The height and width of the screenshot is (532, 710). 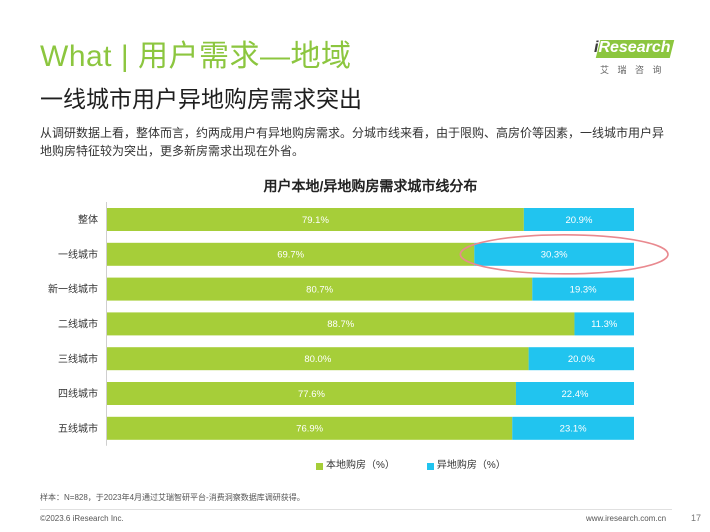 I want to click on chart-title: 用户本地/异地购房需求城市线分布, so click(x=370, y=186).